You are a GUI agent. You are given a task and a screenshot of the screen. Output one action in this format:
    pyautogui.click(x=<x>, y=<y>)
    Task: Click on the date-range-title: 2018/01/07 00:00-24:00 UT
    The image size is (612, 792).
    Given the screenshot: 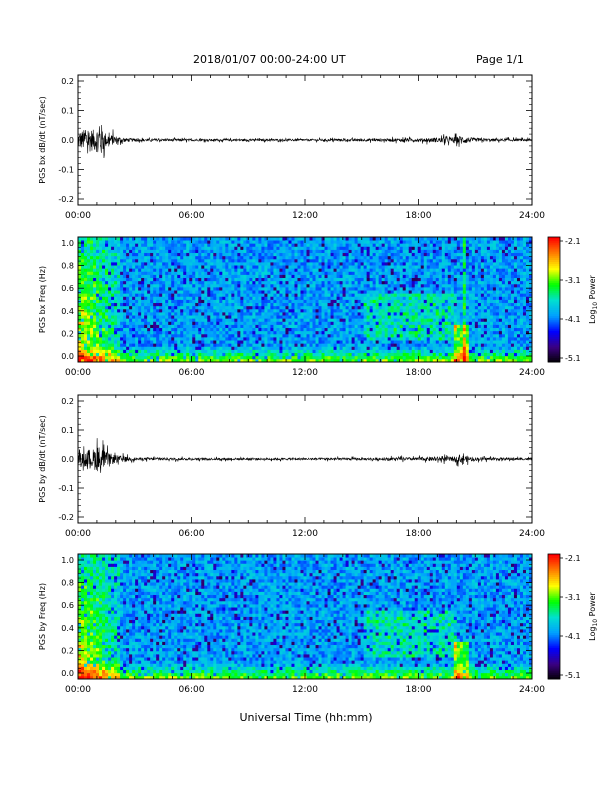 What is the action you would take?
    pyautogui.click(x=269, y=59)
    